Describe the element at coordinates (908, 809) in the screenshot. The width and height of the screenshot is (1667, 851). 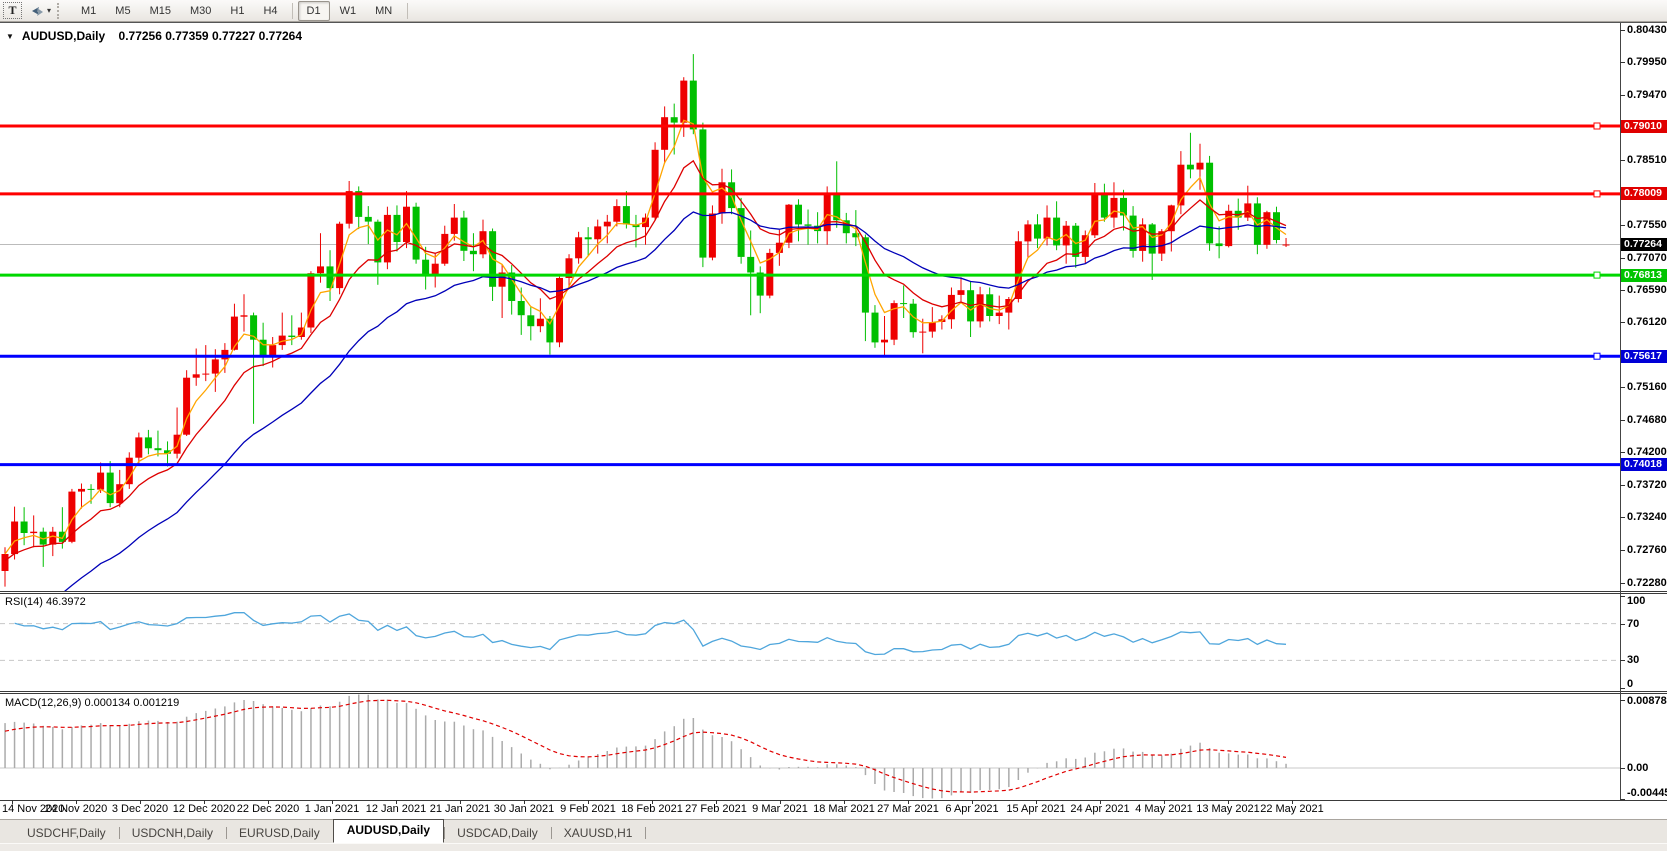
I see `date-label: 27 Mar 2021` at that location.